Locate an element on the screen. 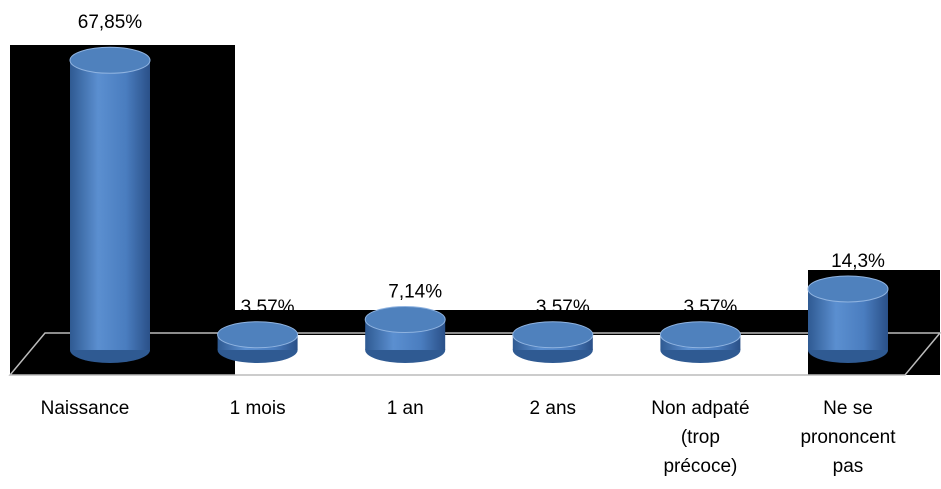 The width and height of the screenshot is (941, 489). x-tick-label: précoce) is located at coordinates (700, 466).